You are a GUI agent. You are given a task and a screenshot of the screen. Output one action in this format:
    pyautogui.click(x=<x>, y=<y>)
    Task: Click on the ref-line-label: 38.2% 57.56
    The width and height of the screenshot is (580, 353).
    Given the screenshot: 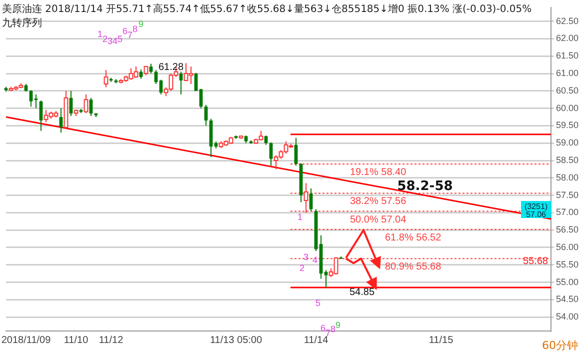 What is the action you would take?
    pyautogui.click(x=378, y=202)
    